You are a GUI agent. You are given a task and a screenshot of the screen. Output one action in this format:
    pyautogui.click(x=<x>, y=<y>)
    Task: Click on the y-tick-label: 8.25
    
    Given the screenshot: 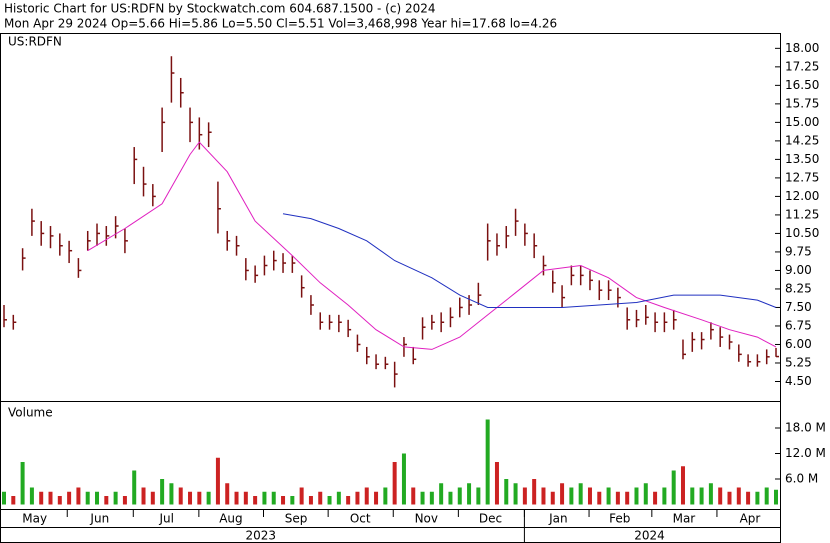 What is the action you would take?
    pyautogui.click(x=798, y=288)
    